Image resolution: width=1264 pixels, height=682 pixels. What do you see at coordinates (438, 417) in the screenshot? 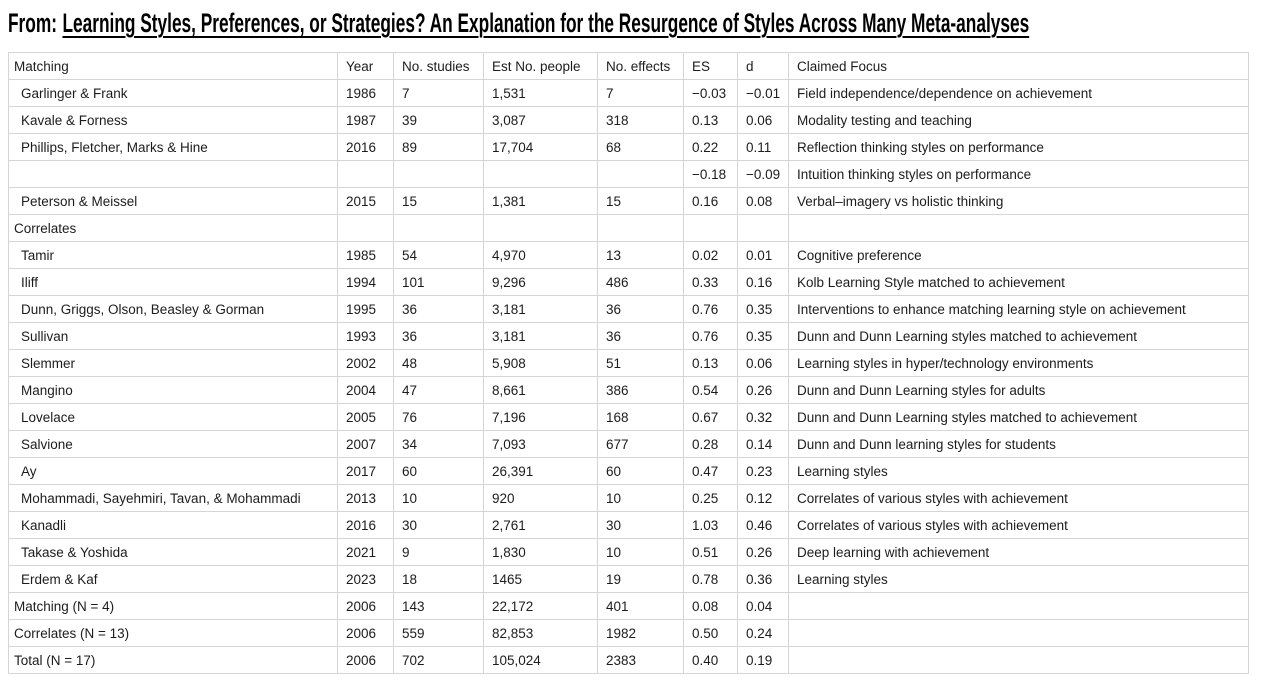
I see `cell-no-studies: 76` at bounding box center [438, 417].